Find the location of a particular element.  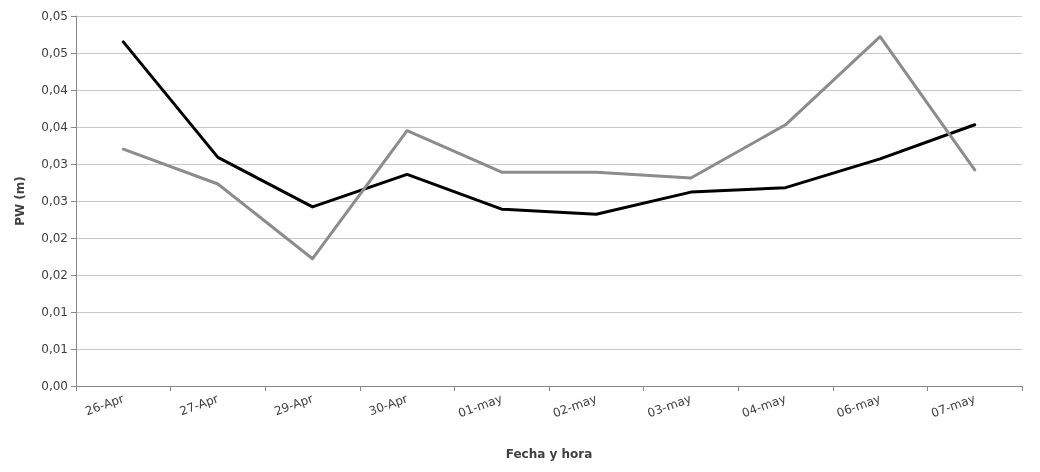

x-tick-label: 27-Apr is located at coordinates (199, 405).